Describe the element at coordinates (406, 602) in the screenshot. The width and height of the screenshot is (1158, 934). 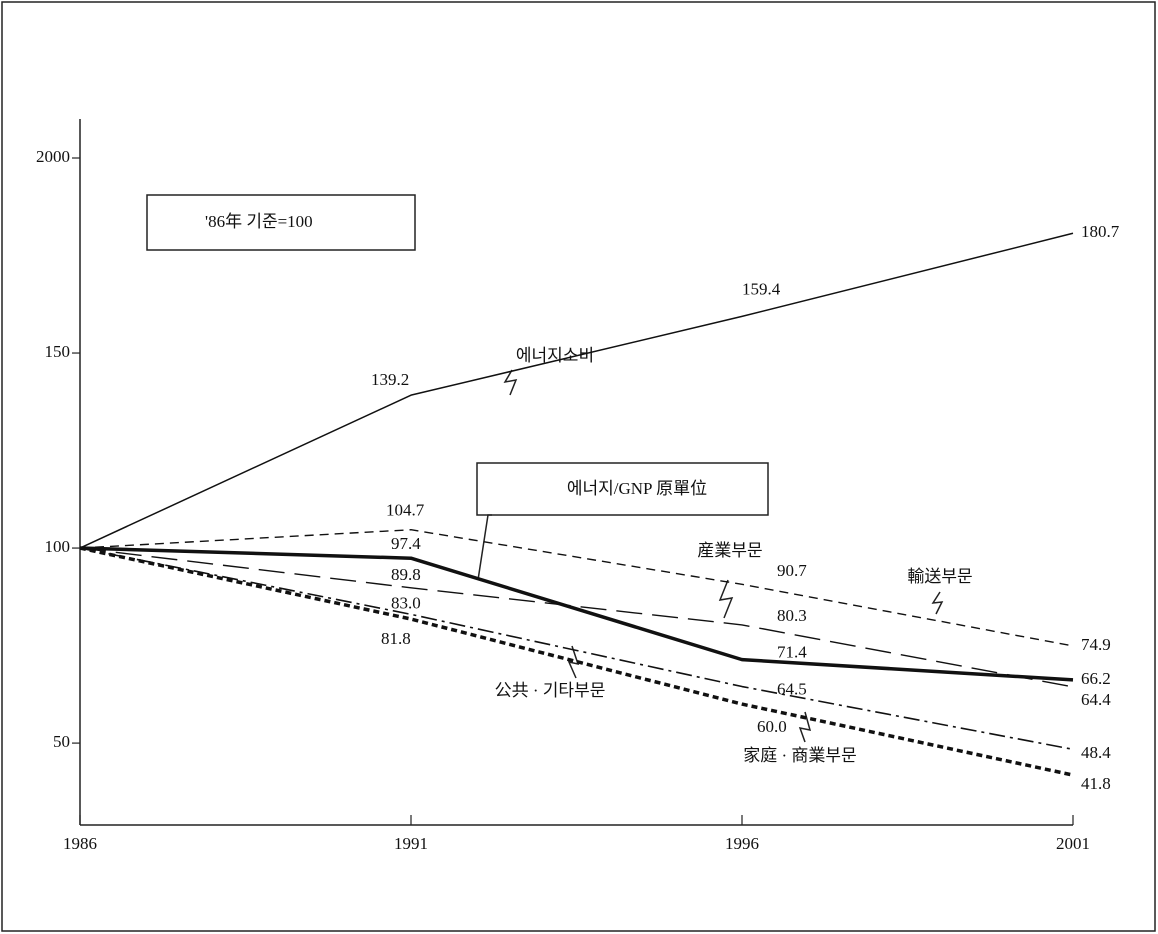
I see `data-label: 83.0` at that location.